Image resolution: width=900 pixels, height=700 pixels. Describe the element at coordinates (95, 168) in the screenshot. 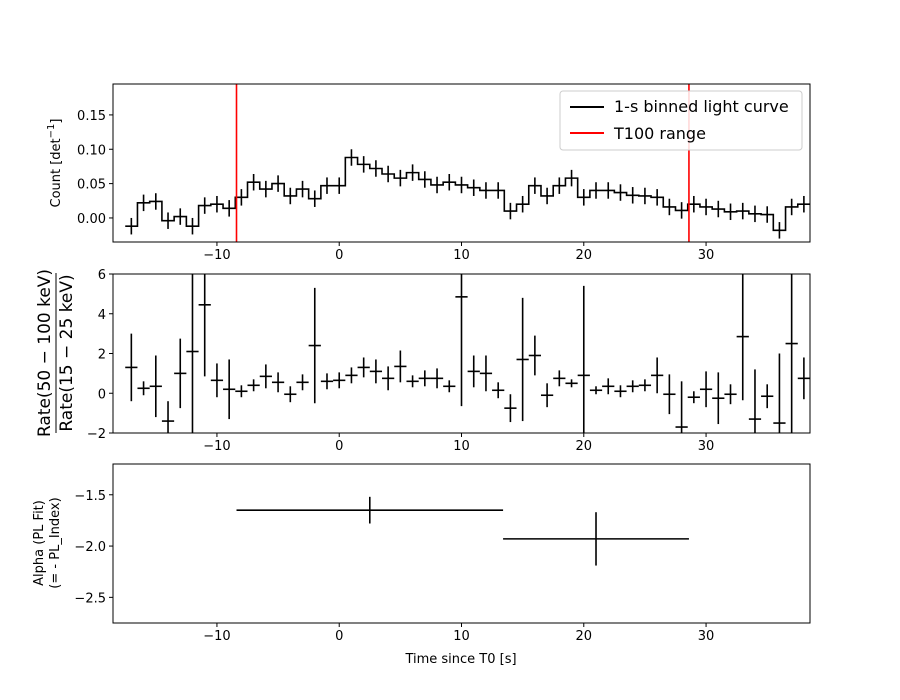

I see `light-curve-y-ticks: 0.00 0.05 0.10 0.15` at that location.